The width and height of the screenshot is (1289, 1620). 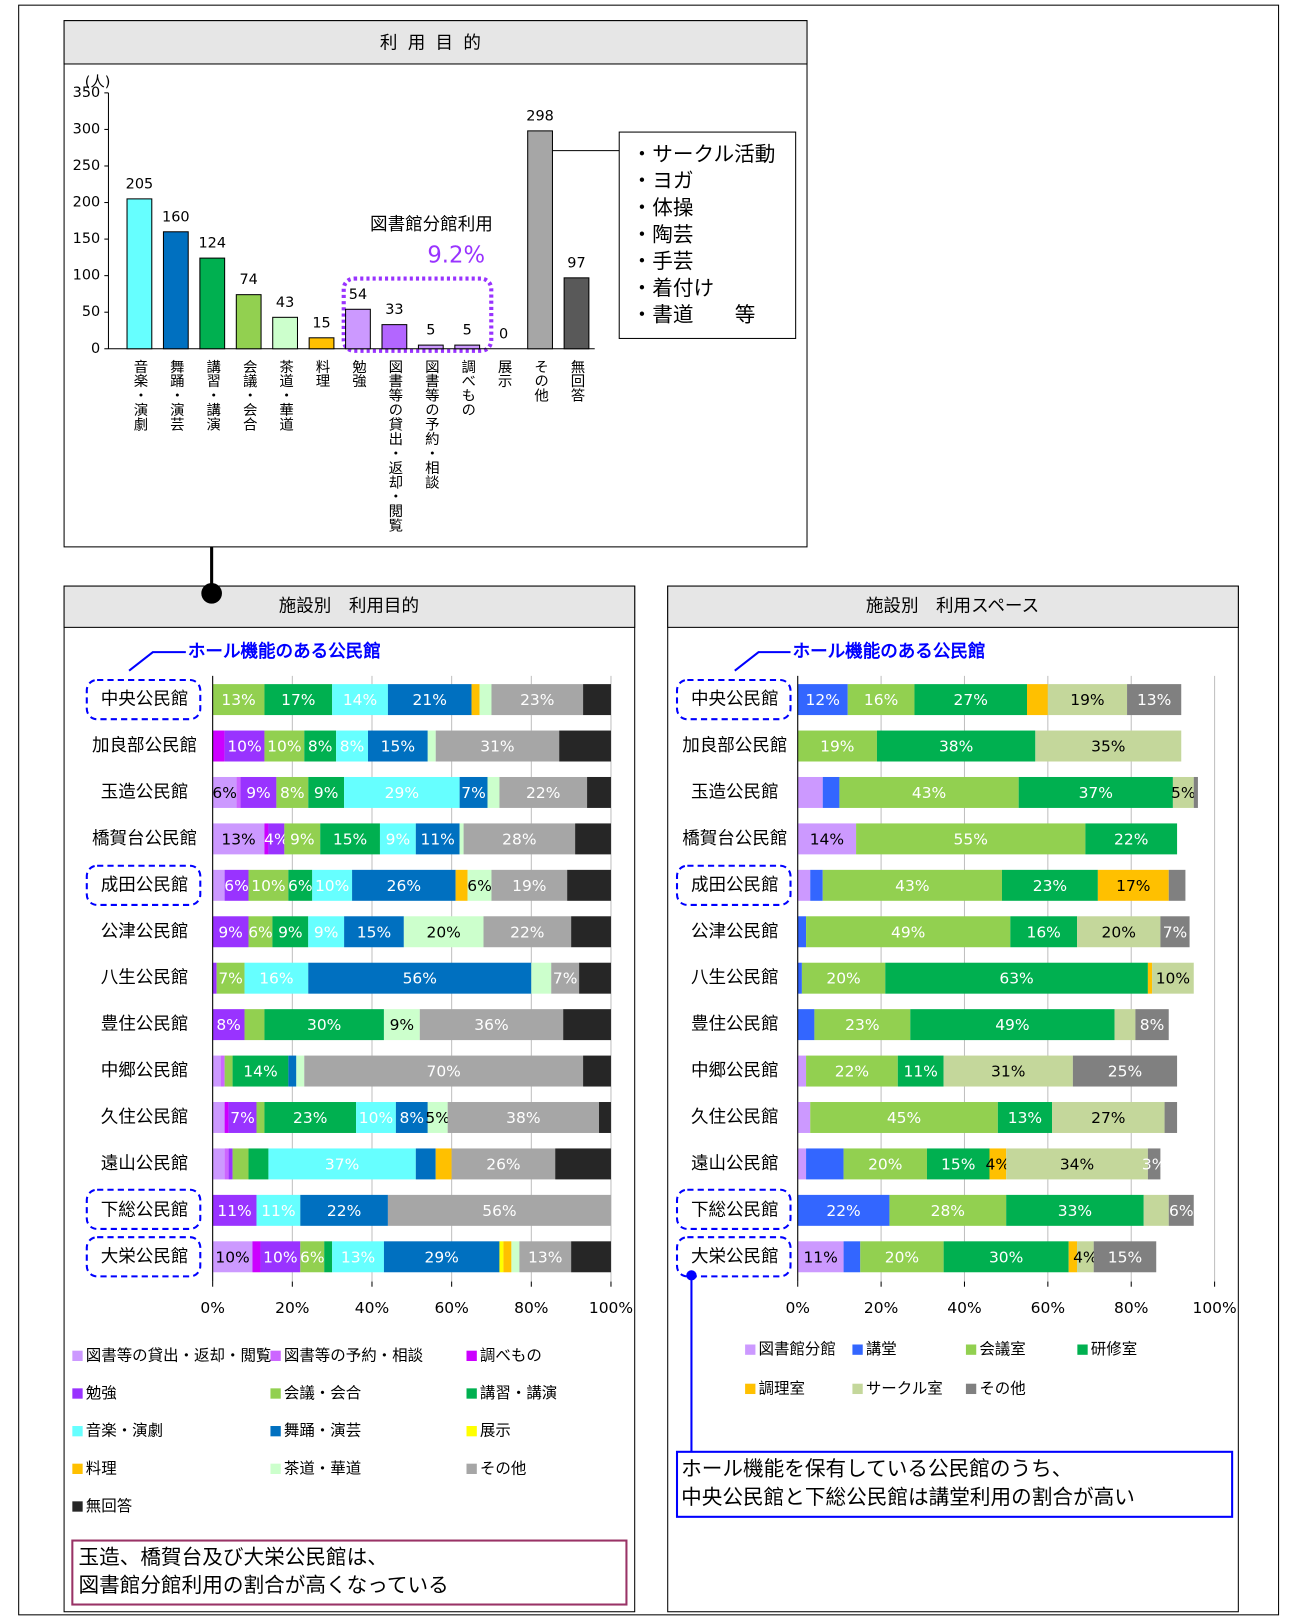 I want to click on x-tick-label: 無回答, so click(x=577, y=381).